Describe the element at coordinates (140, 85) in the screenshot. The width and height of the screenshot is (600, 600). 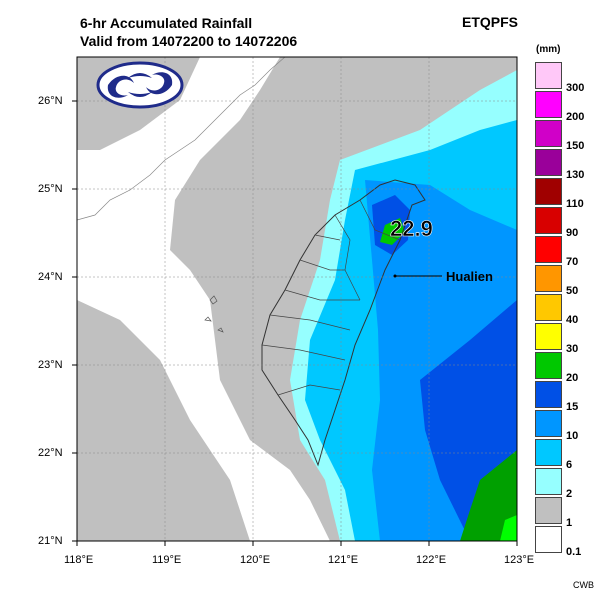
I see `cwb-logo` at that location.